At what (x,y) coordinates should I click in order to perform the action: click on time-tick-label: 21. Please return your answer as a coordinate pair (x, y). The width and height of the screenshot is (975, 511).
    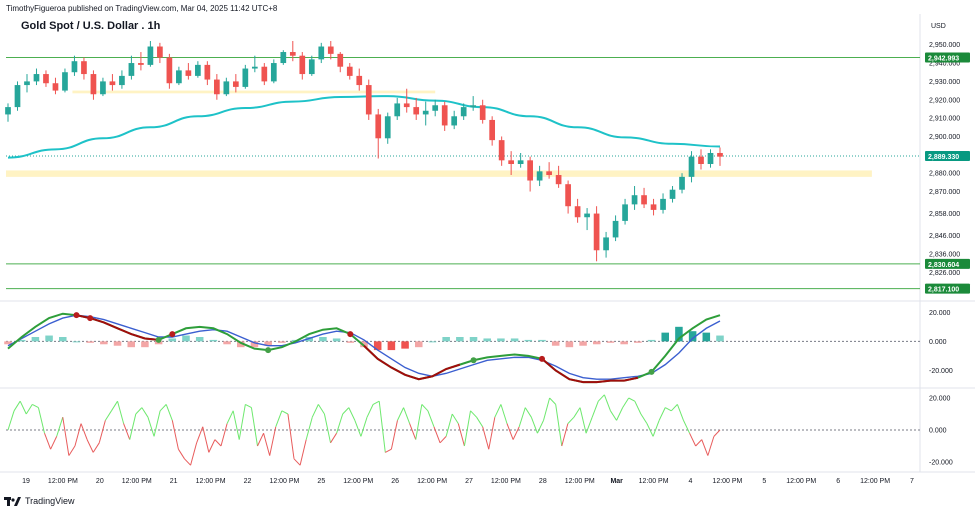
    Looking at the image, I should click on (174, 481).